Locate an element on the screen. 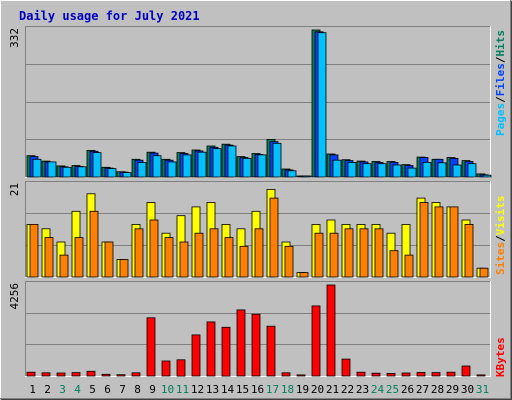  y-max-label: 332 is located at coordinates (14, 38).